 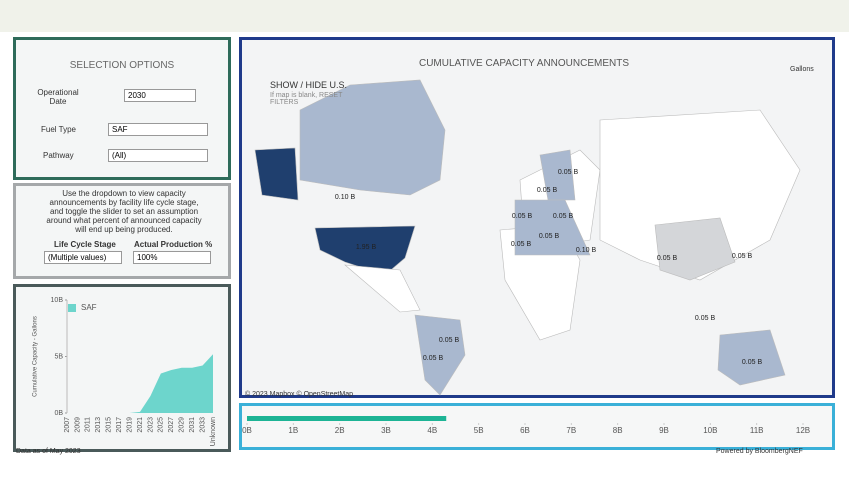 What do you see at coordinates (36, 356) in the screenshot?
I see `y-axis-label: Cumulative Capacity - Gallons` at bounding box center [36, 356].